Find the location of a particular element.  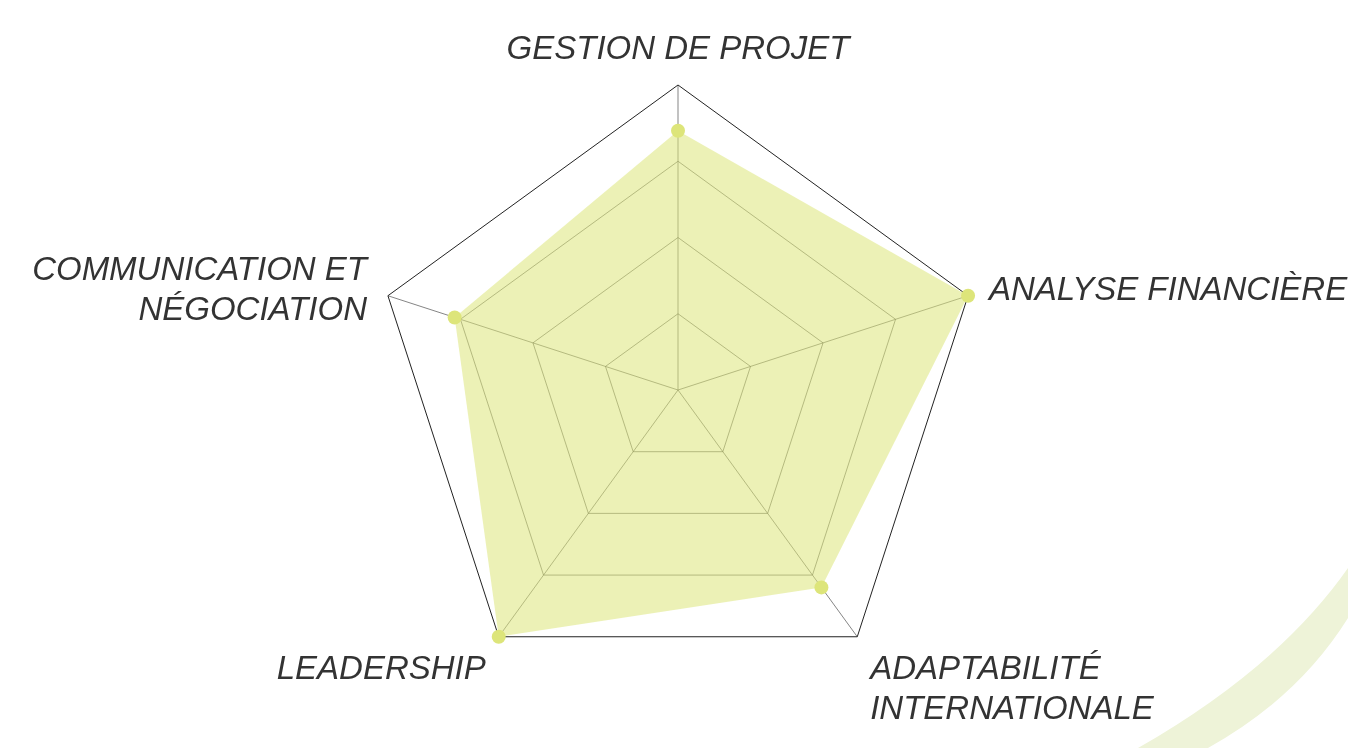

spoke-label: GESTION DE PROJET is located at coordinates (679, 47).